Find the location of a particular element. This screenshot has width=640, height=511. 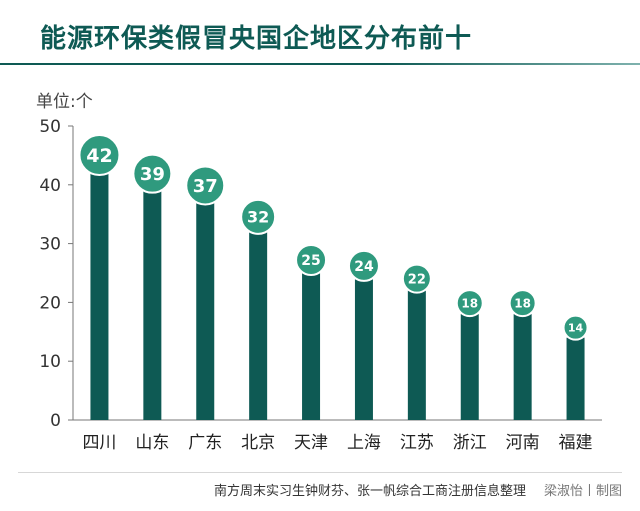

x-tick-label: 天津 is located at coordinates (311, 443).